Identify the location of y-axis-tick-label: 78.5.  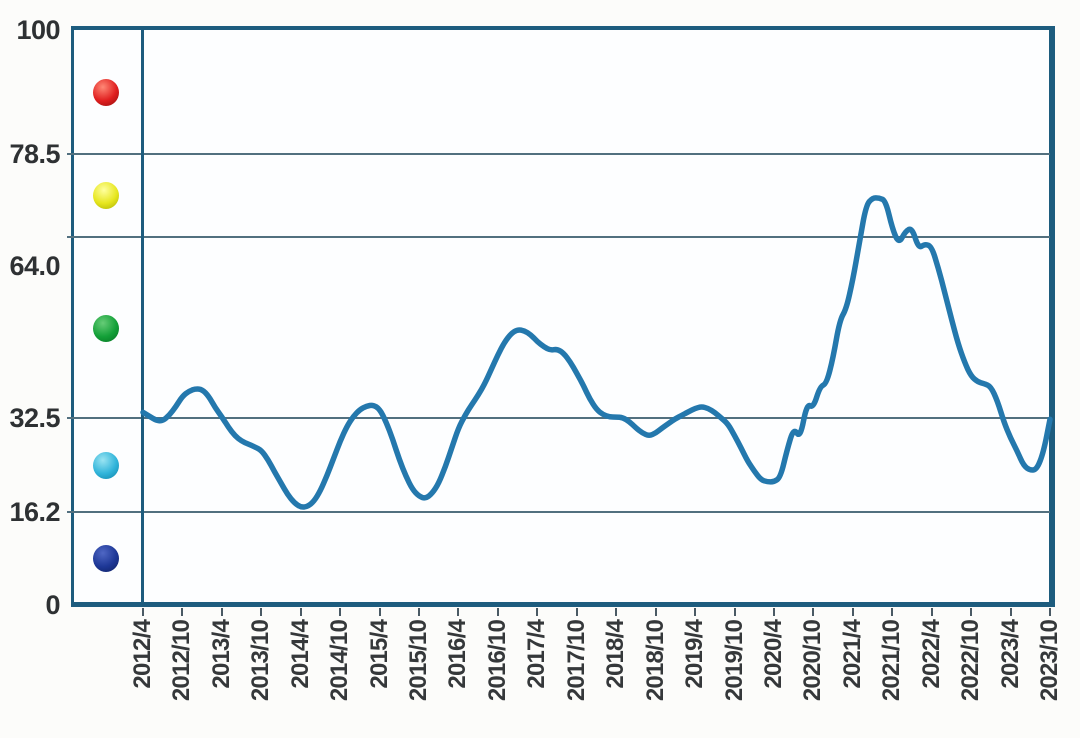
(34, 153).